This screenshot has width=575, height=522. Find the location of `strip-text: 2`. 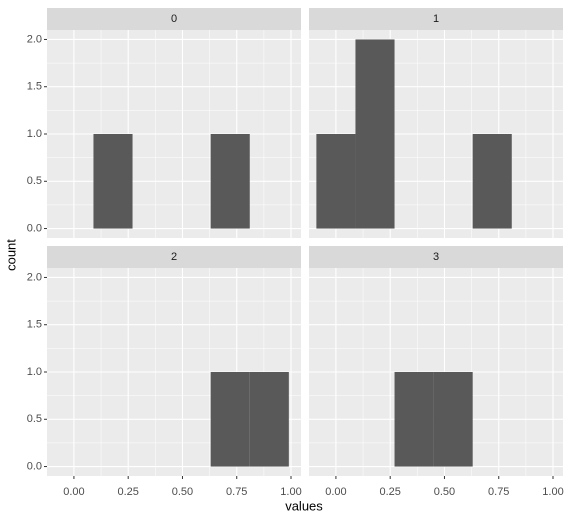

strip-text: 2 is located at coordinates (174, 257).